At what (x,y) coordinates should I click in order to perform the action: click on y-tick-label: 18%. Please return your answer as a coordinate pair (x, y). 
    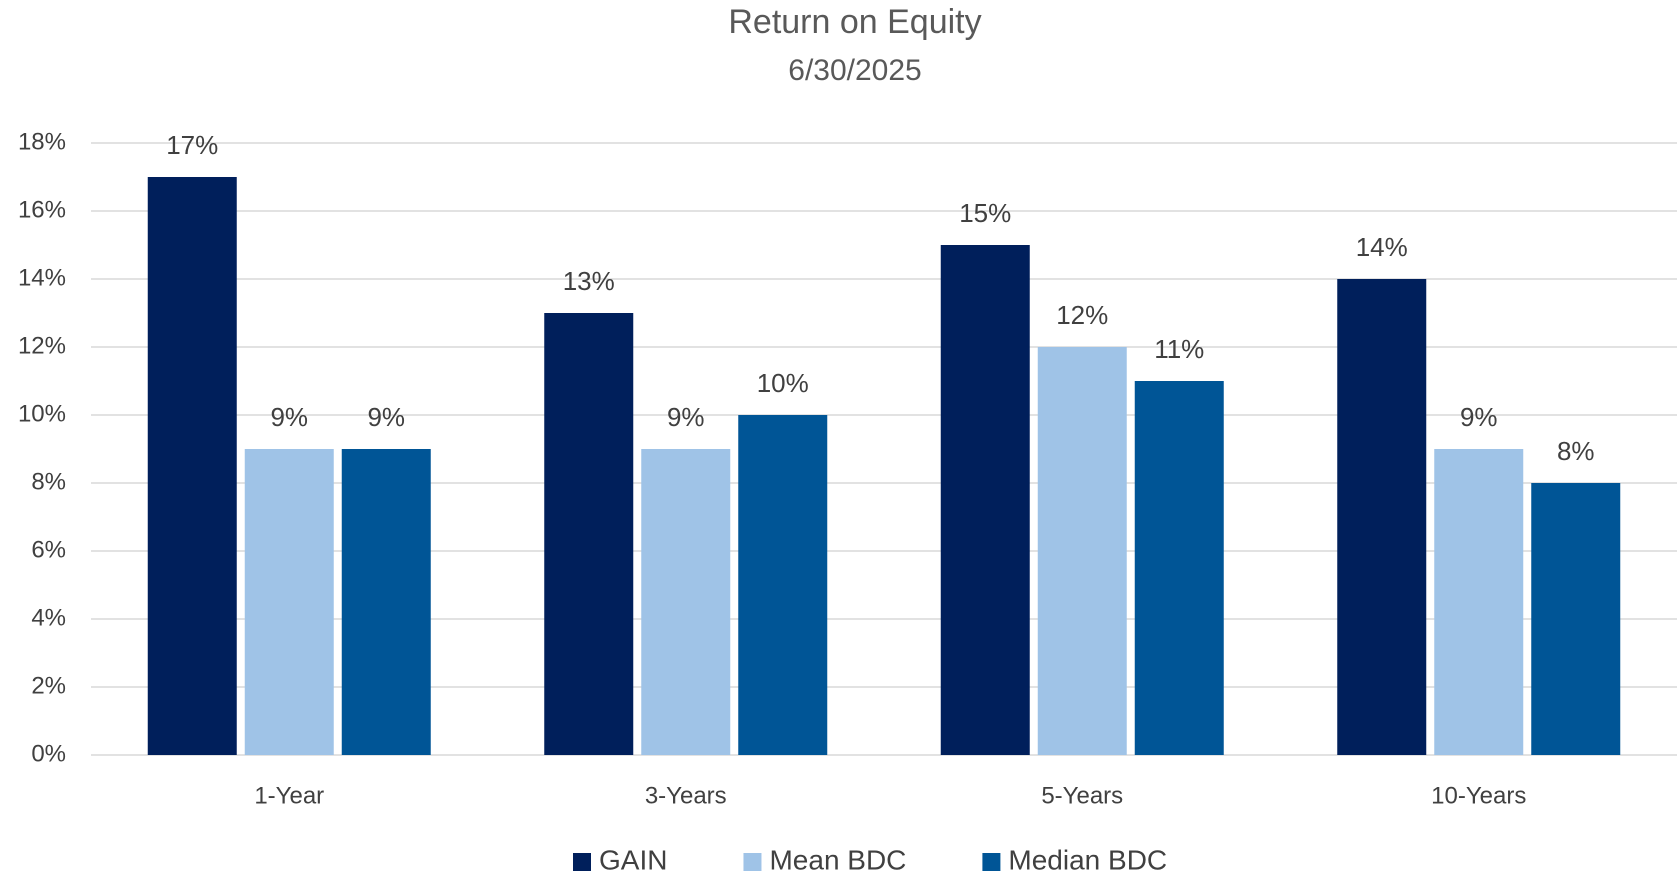
    Looking at the image, I should click on (42, 141).